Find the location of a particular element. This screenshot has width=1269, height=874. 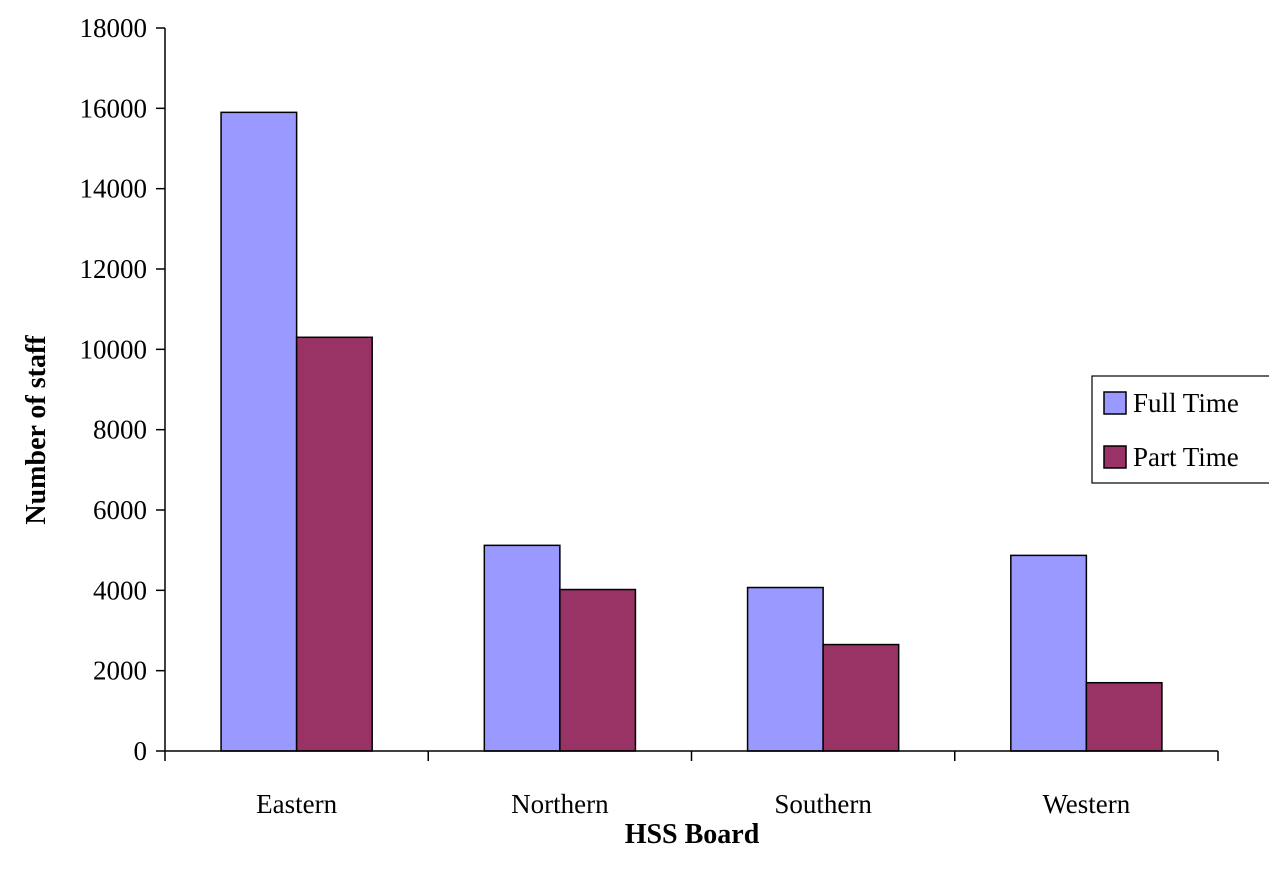

x-axis-title: HSS Board is located at coordinates (692, 834).